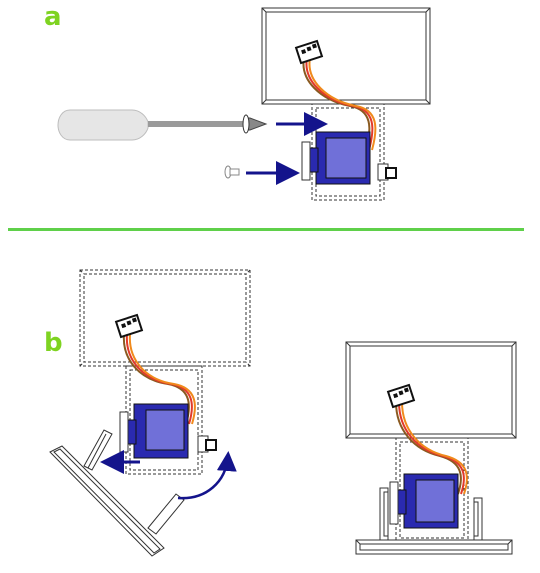  What do you see at coordinates (424, 501) in the screenshot?
I see `servo-motor-icon-final` at bounding box center [424, 501].